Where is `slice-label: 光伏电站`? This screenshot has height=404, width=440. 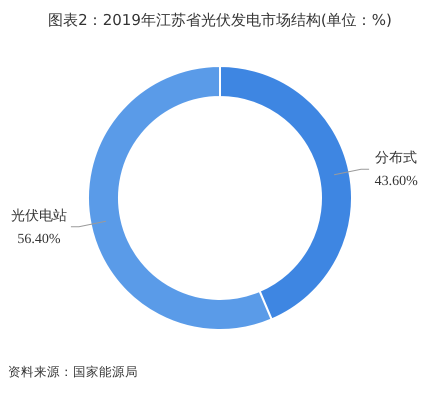 slice-label: 光伏电站 is located at coordinates (38, 216).